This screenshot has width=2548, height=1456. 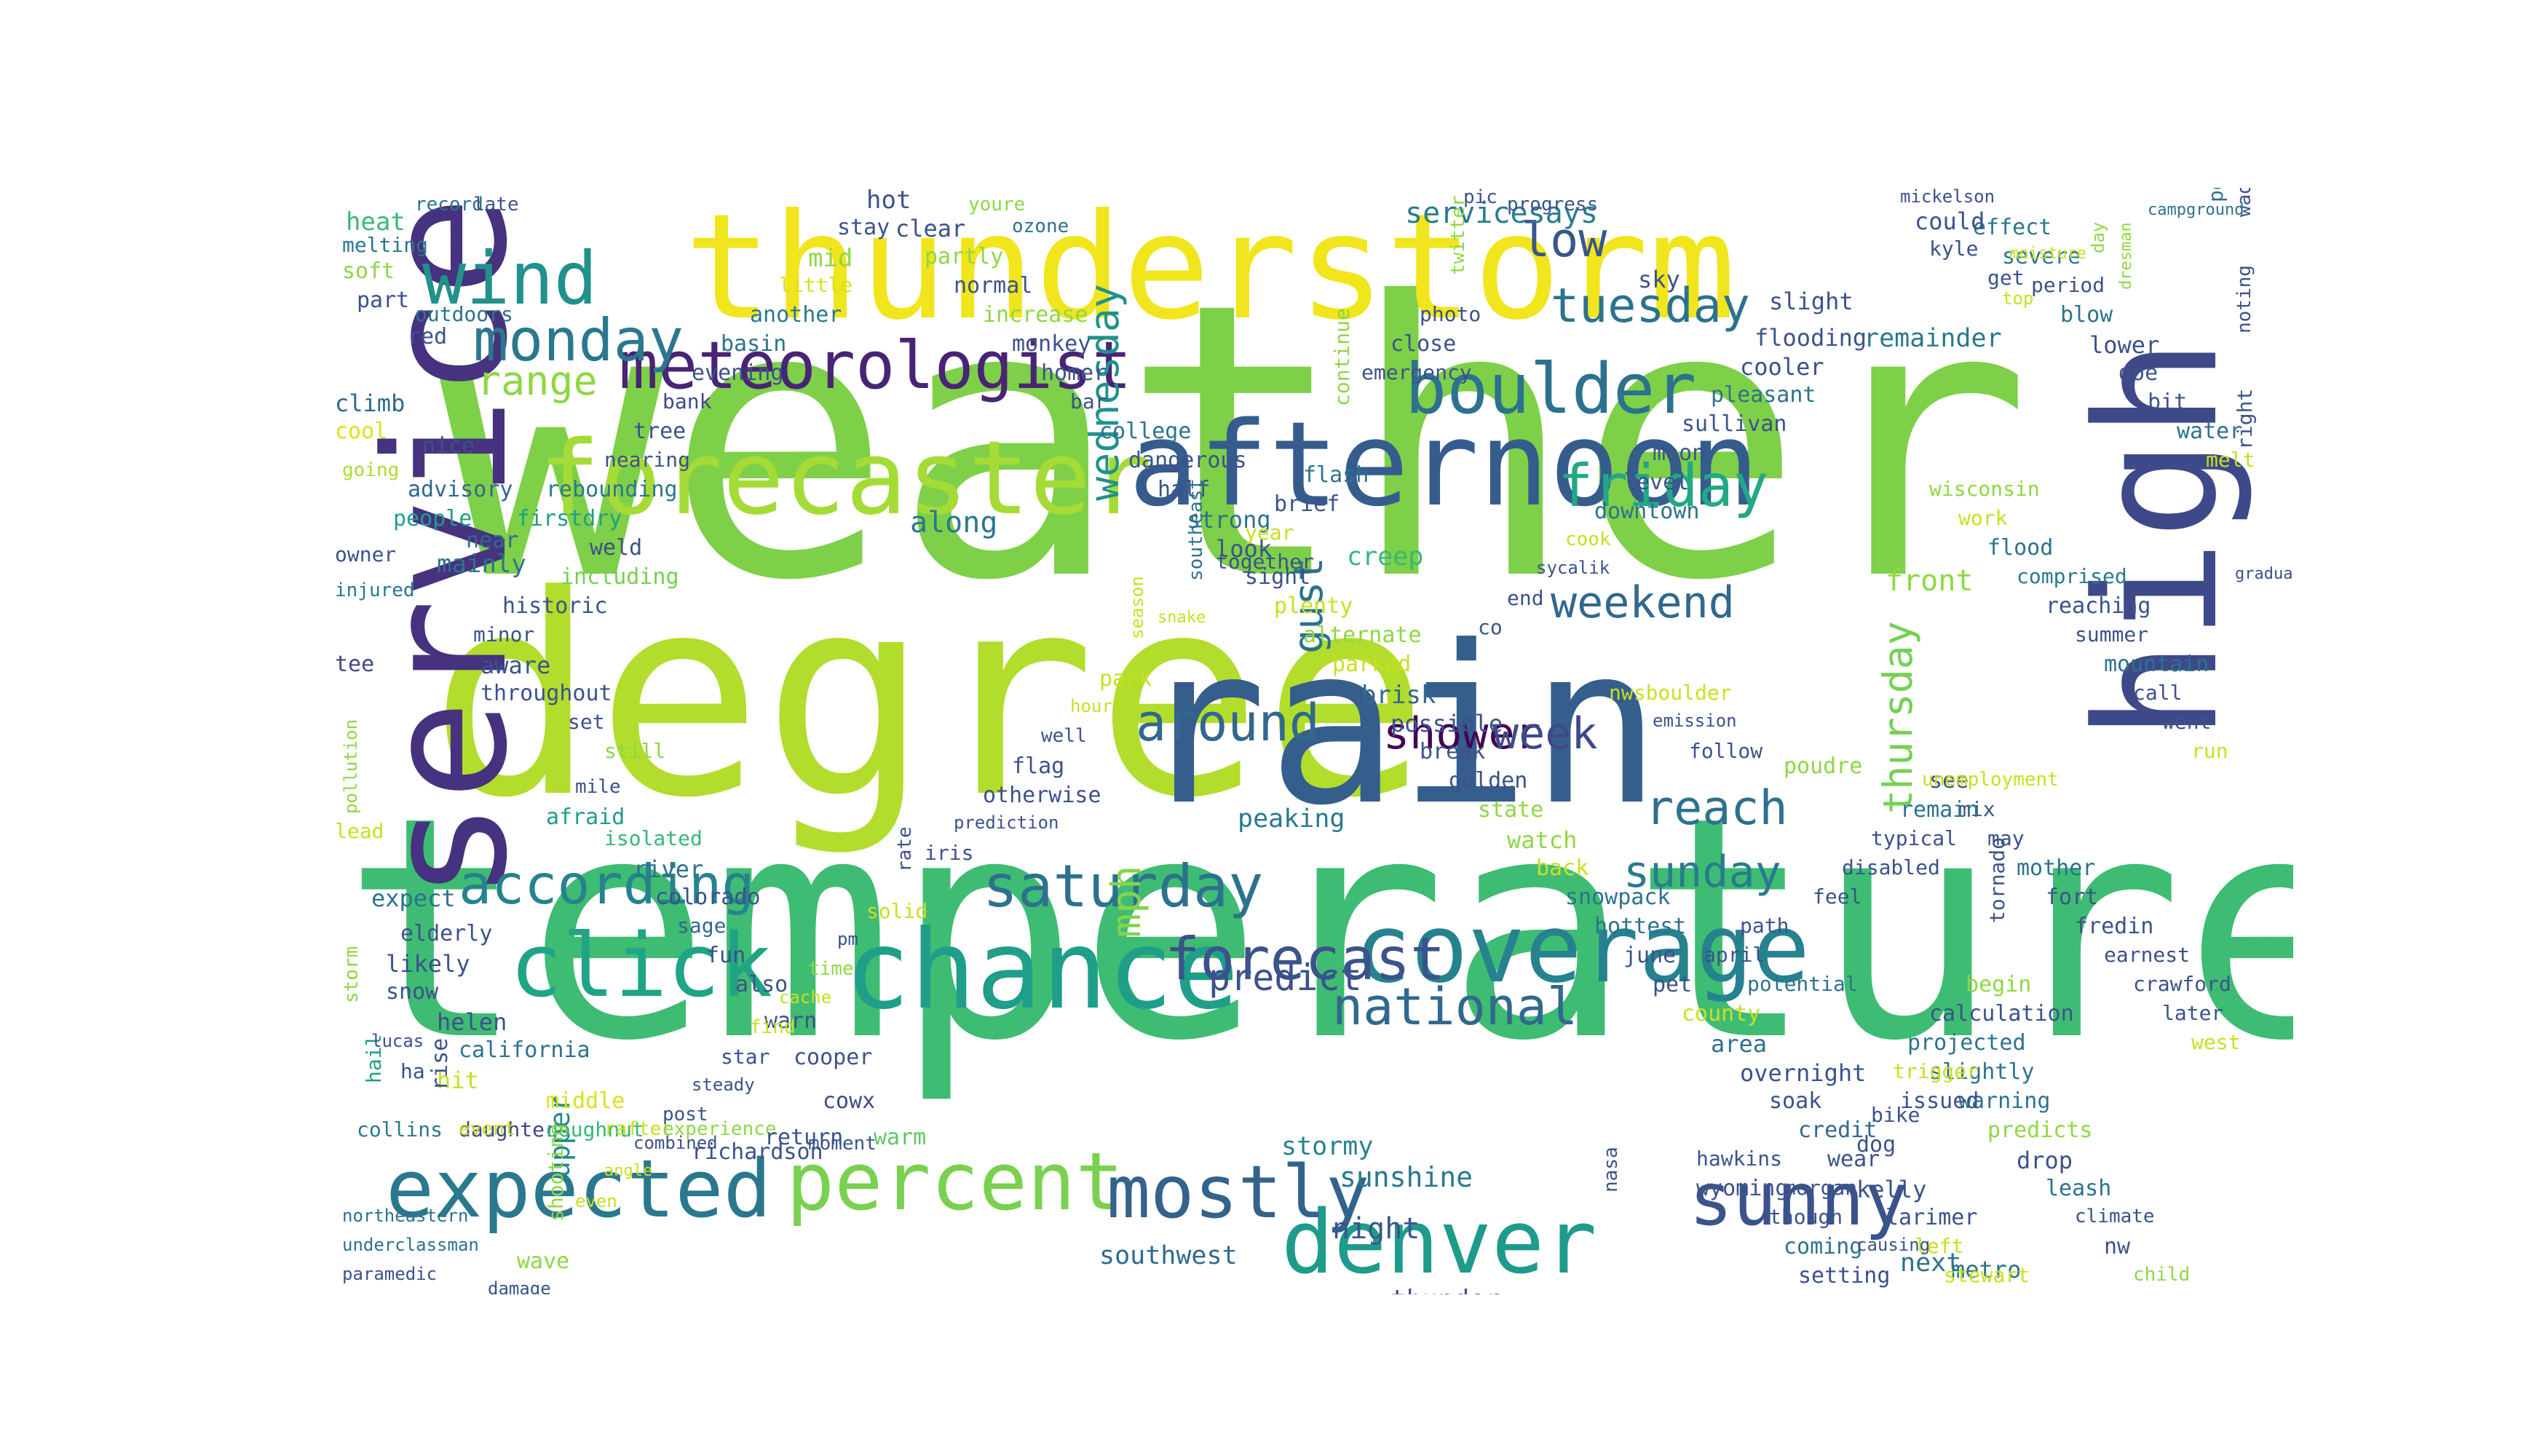 I want to click on word-california: california, so click(x=524, y=1050).